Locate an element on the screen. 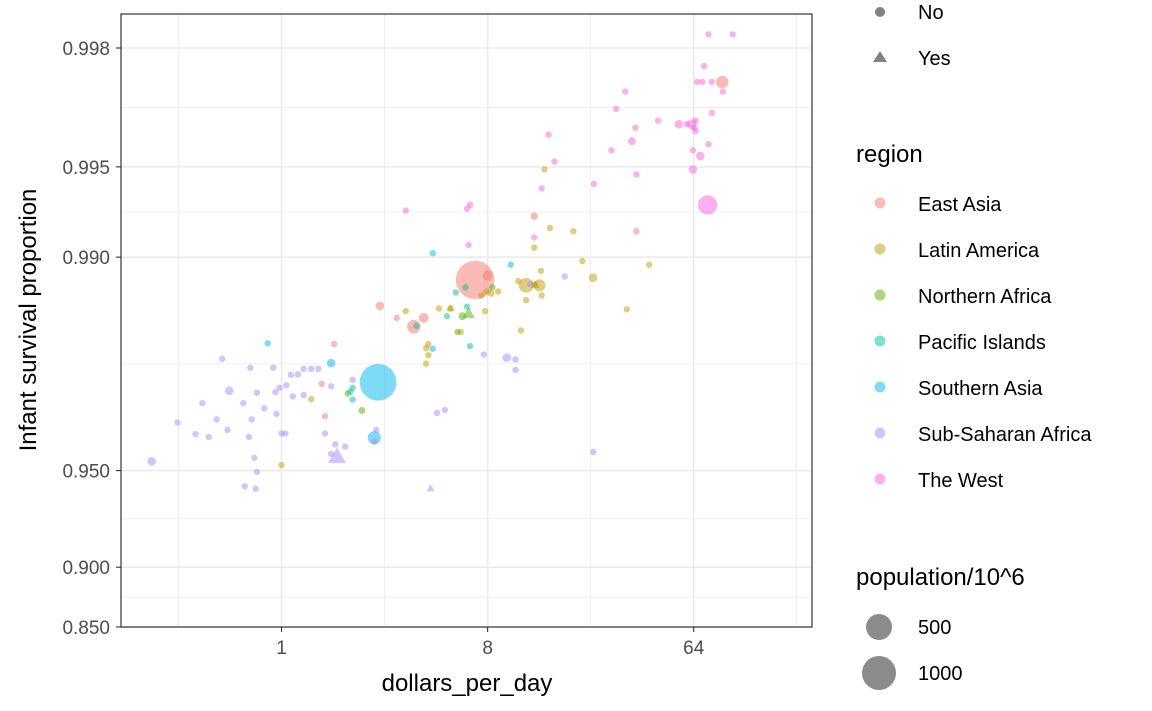  size-key-1000-icon is located at coordinates (879, 673).